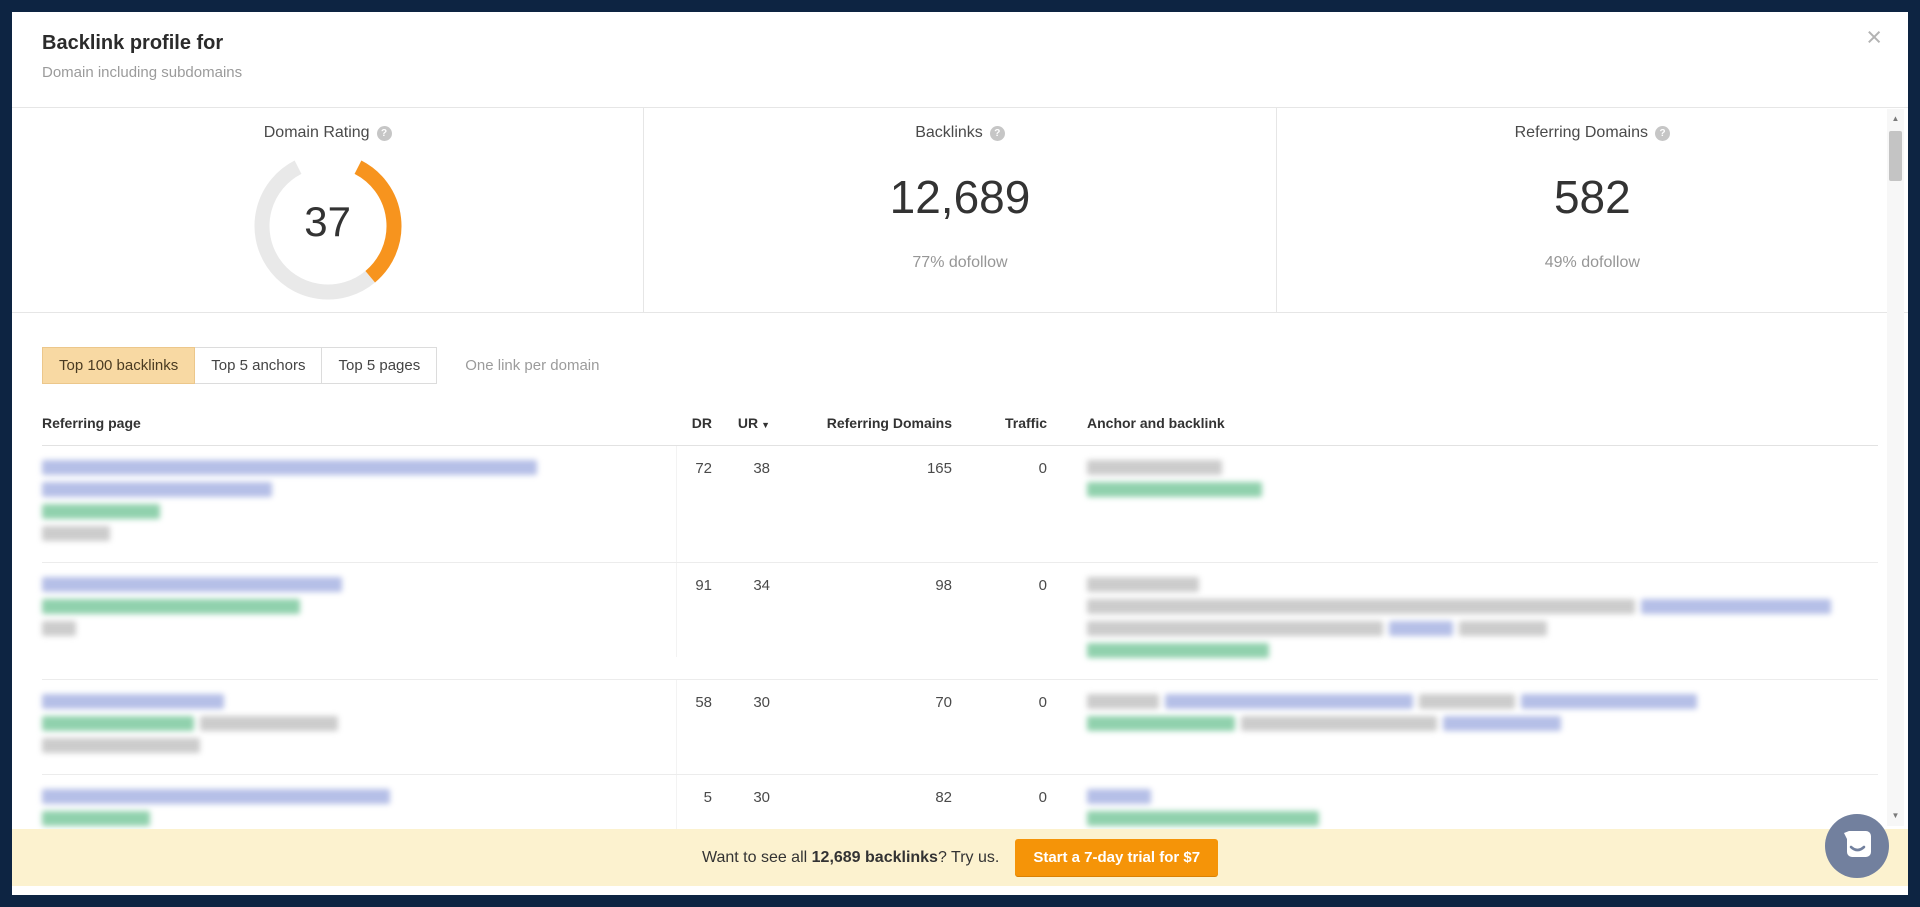 The width and height of the screenshot is (1920, 907). What do you see at coordinates (701, 423) in the screenshot?
I see `col-dr: DR` at bounding box center [701, 423].